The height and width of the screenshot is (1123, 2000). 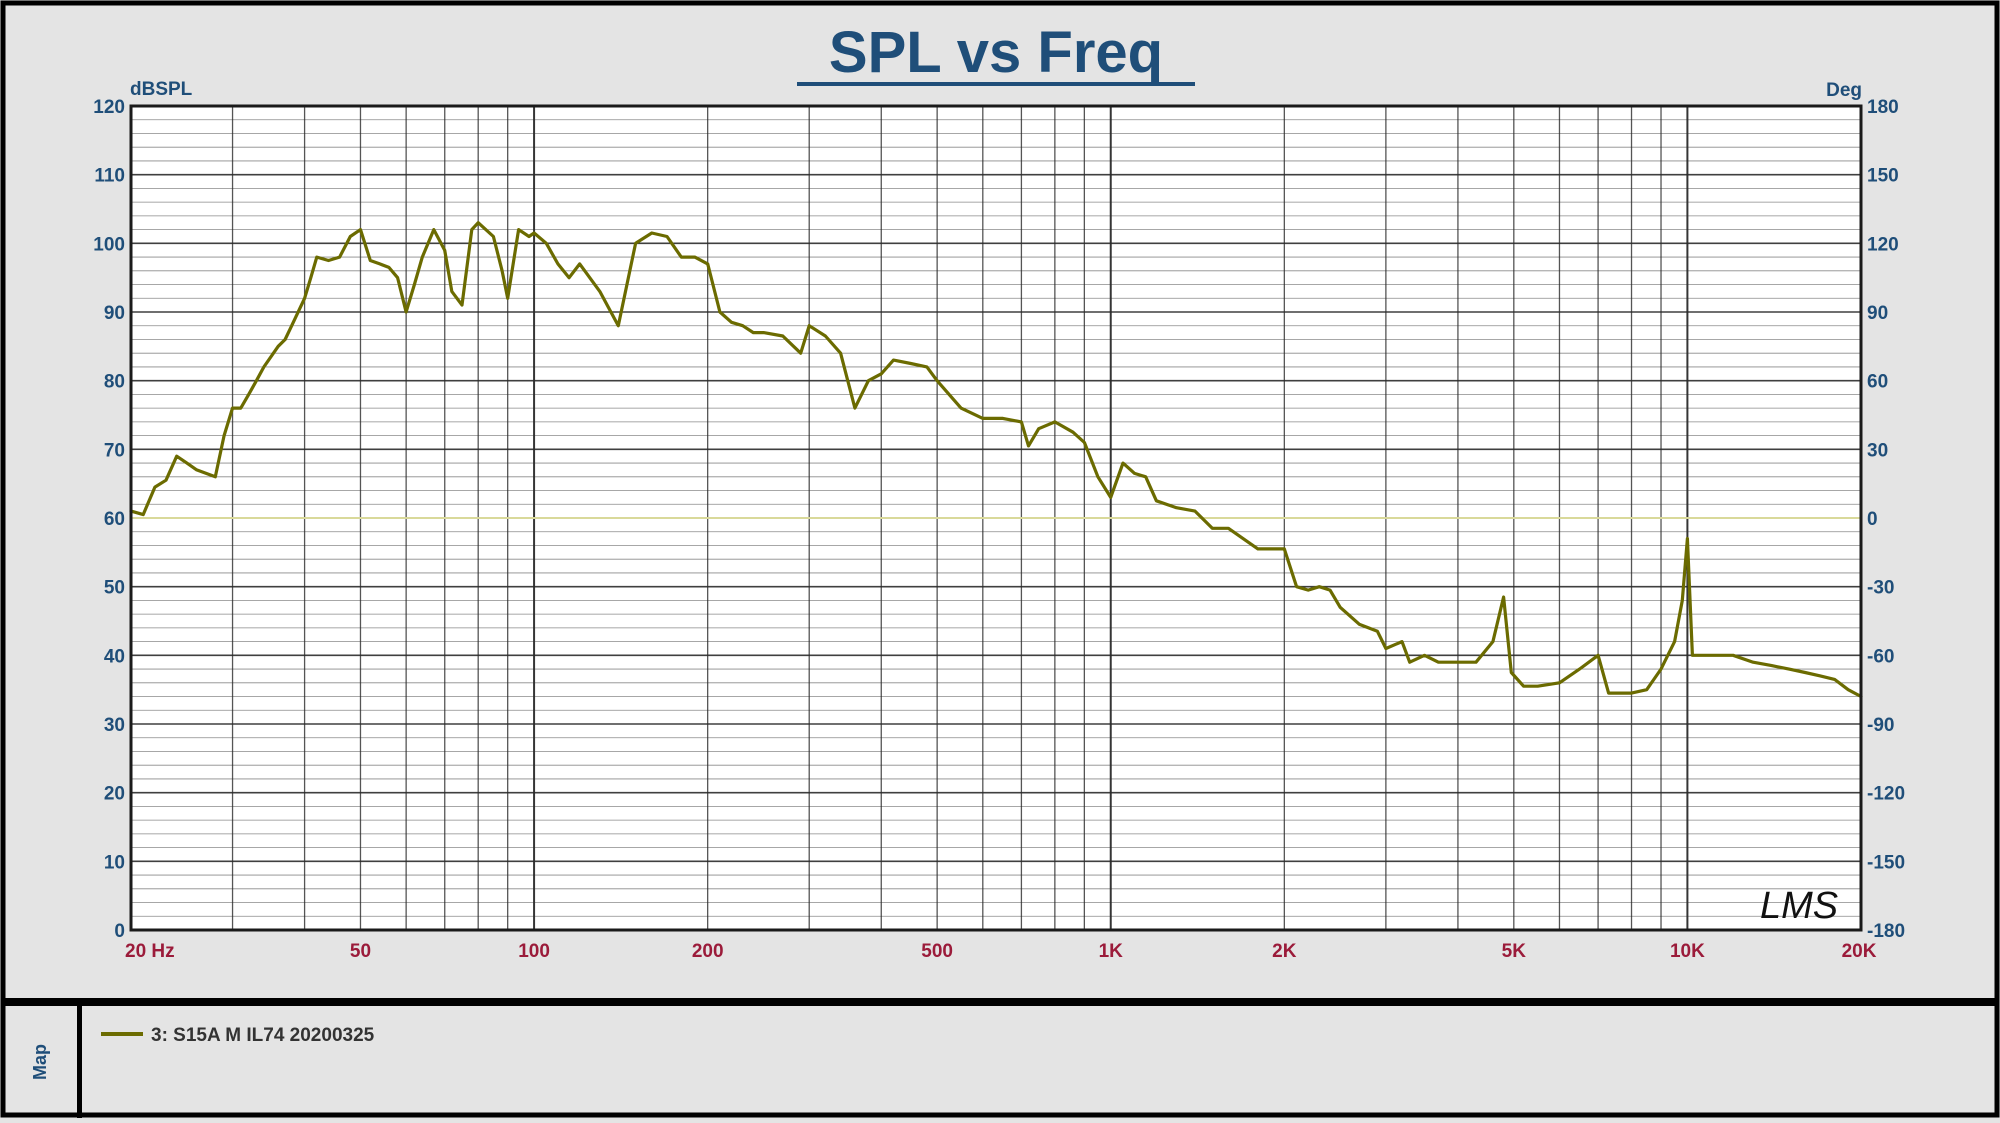 What do you see at coordinates (109, 176) in the screenshot?
I see `y-left-tick-label: 110` at bounding box center [109, 176].